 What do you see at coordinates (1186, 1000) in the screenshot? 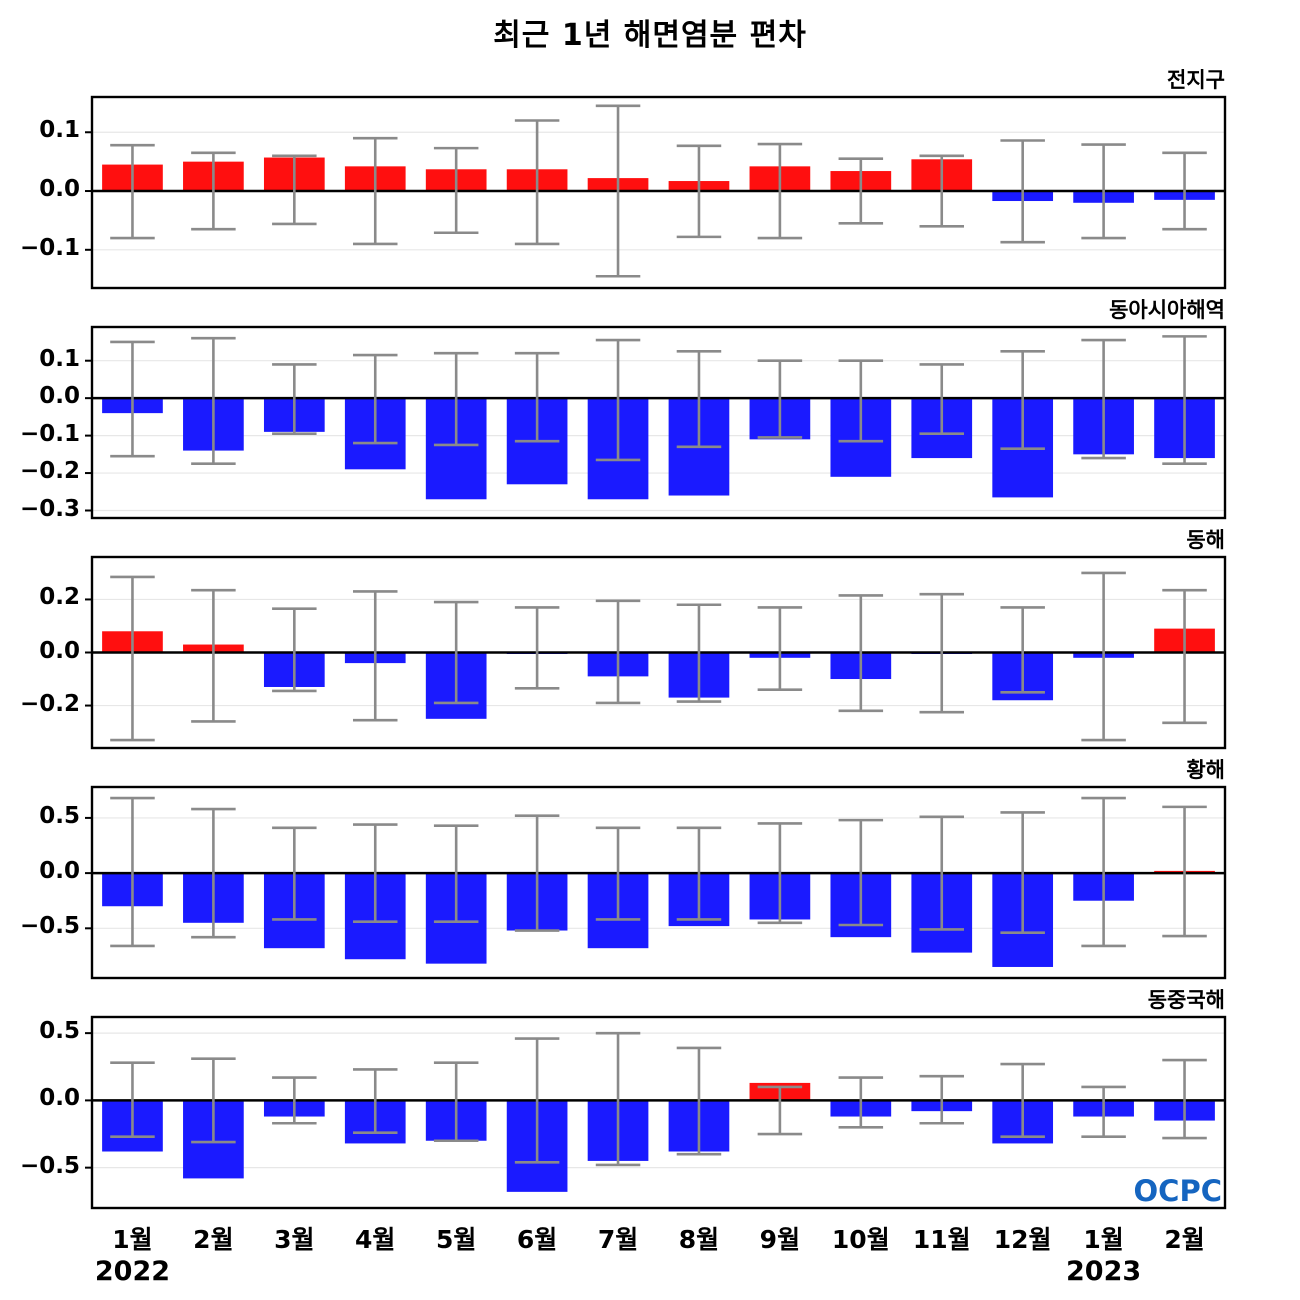
I see `panel-title: 동중국해` at bounding box center [1186, 1000].